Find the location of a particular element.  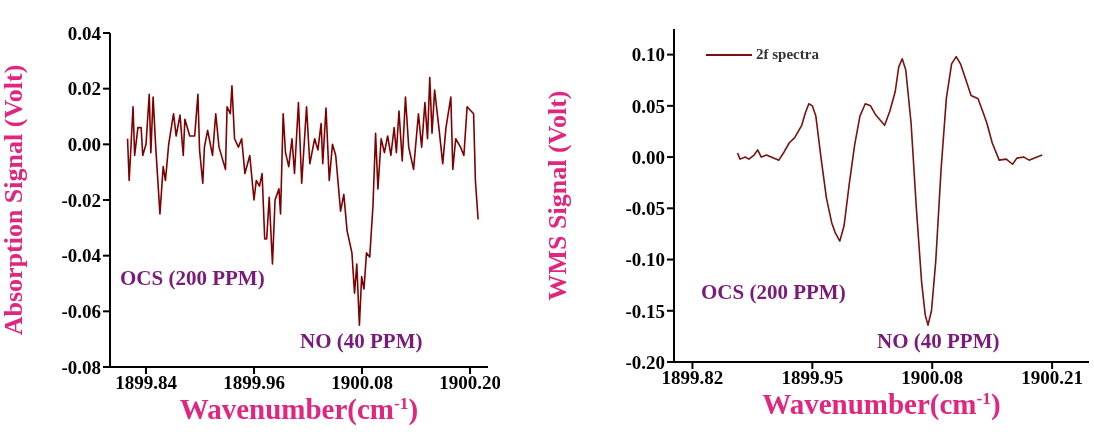

legend-label: 2f spectra is located at coordinates (787, 54).